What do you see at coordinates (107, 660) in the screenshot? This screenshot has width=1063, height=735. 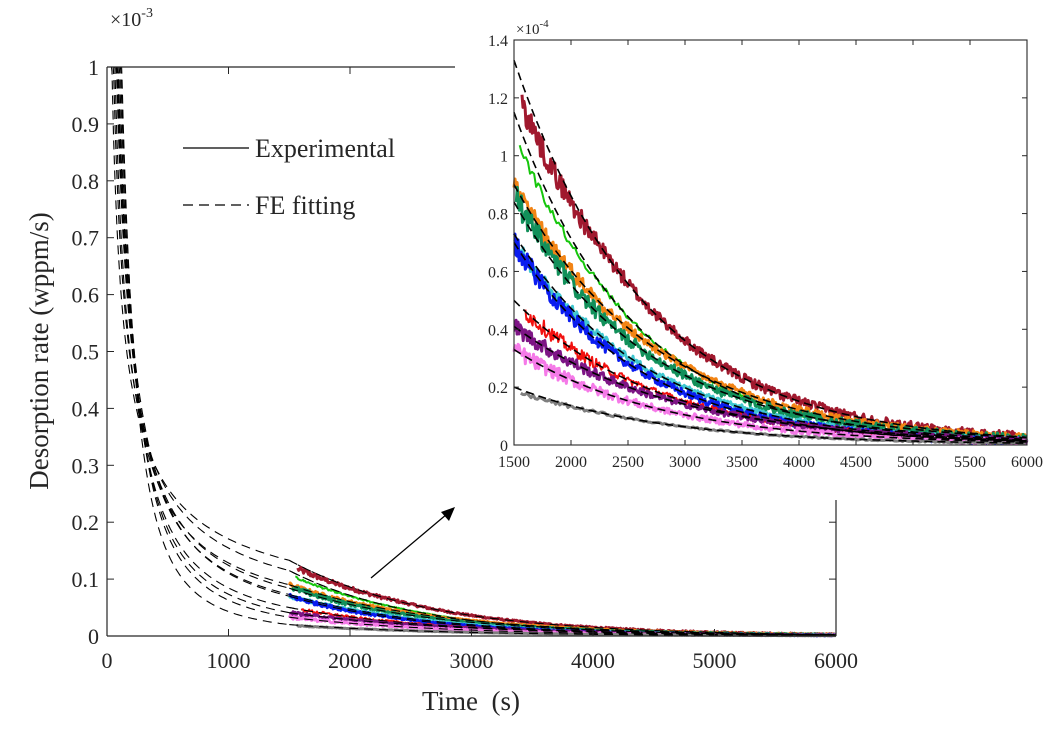 I see `main-x-tick-label: 0` at bounding box center [107, 660].